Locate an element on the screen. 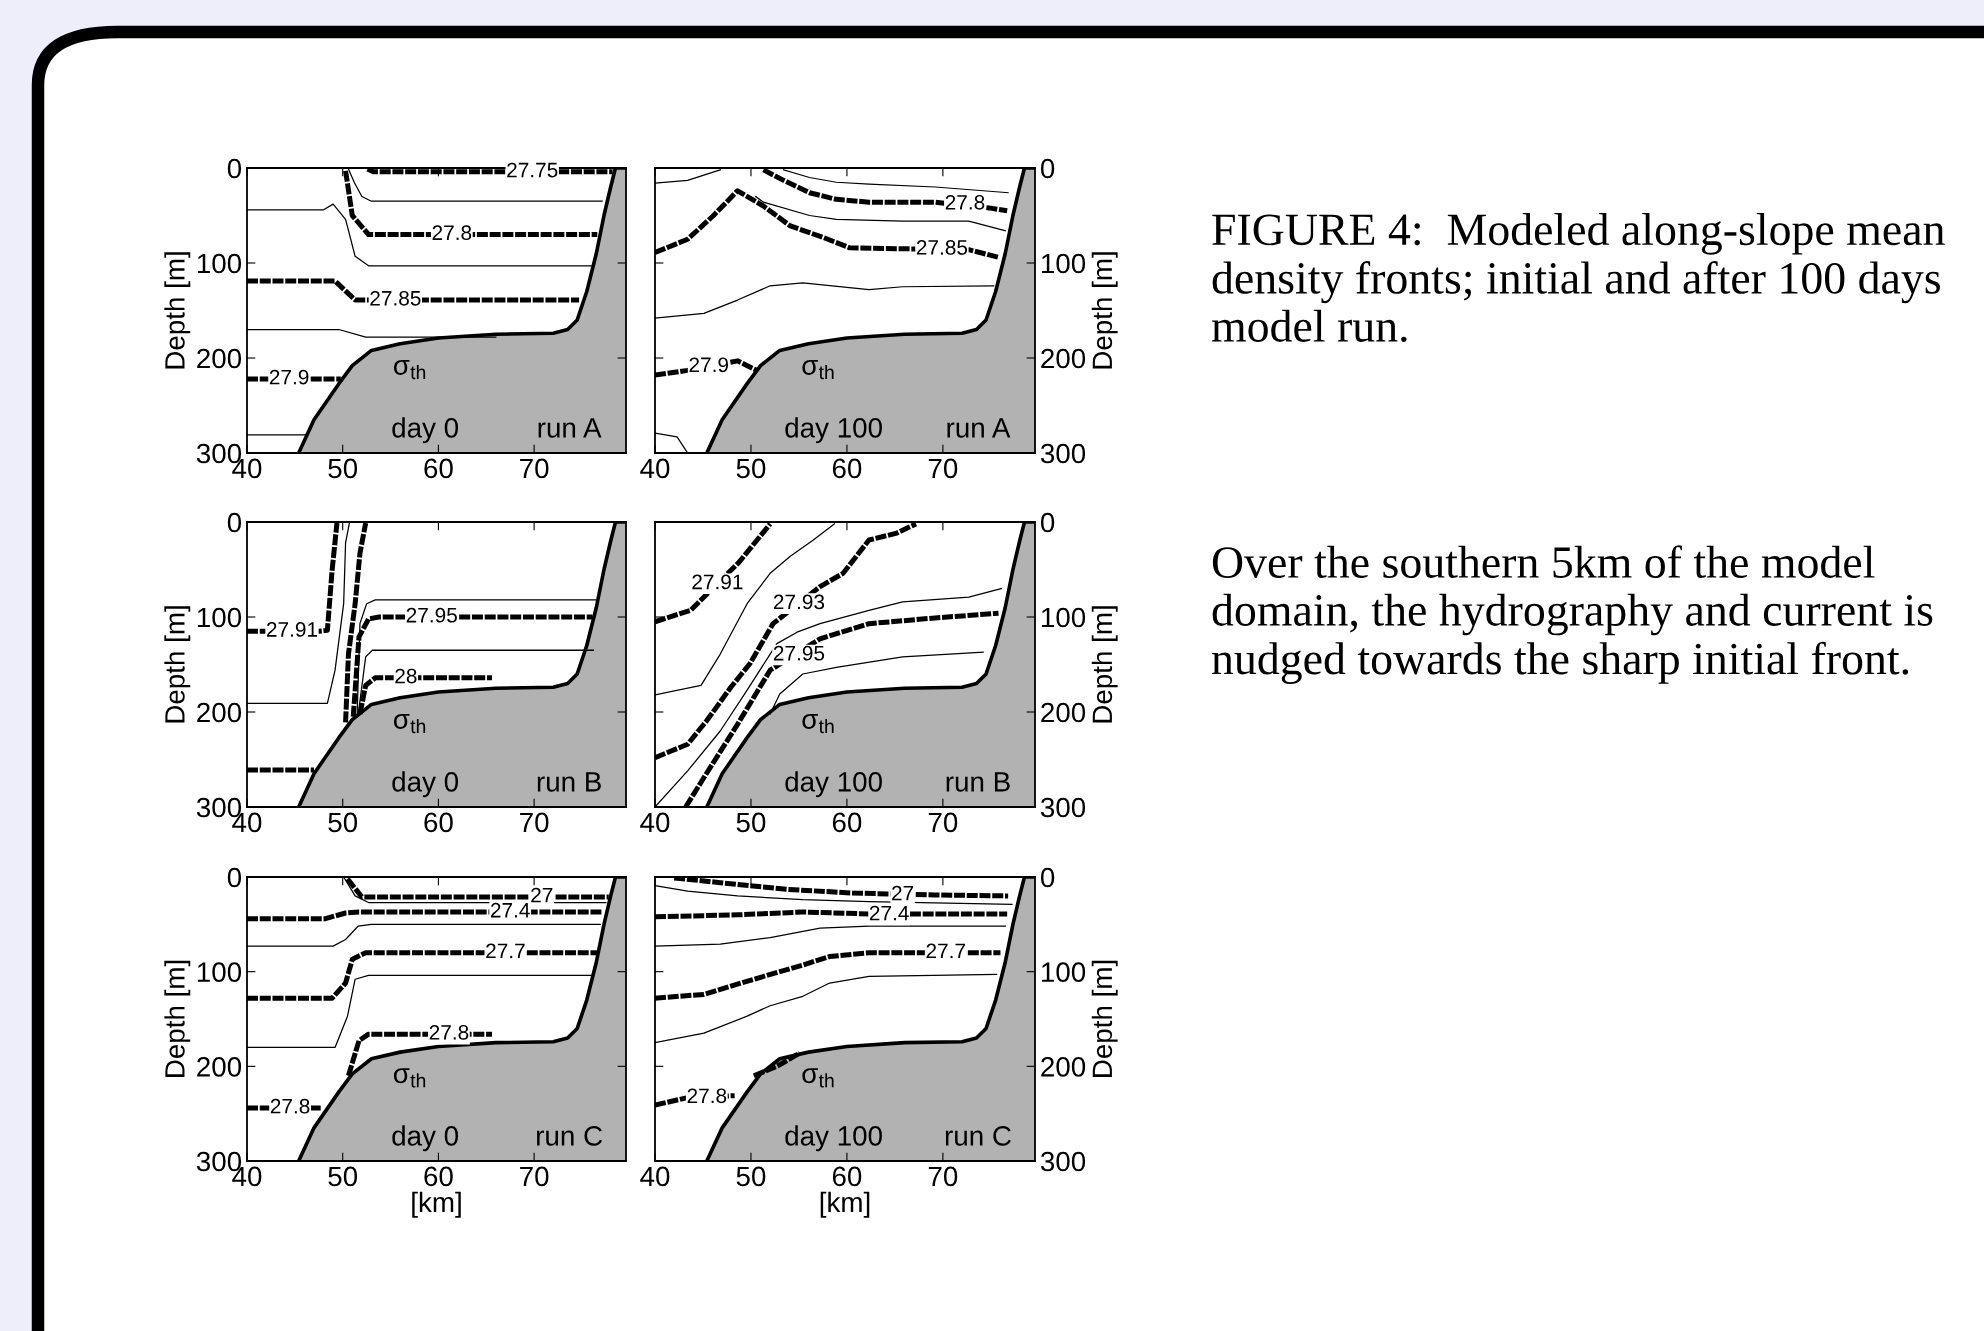 Image resolution: width=1984 pixels, height=1331 pixels. caption: FIGURE 4: Modeled along-slope mean density fronts; initial and after 100 days model run. is located at coordinates (1578, 277).